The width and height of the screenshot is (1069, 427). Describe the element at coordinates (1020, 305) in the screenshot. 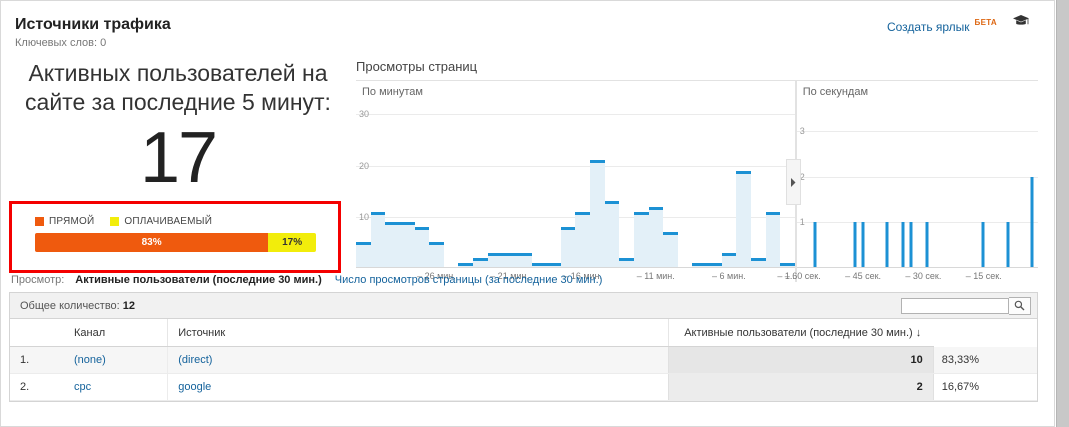

I see `search-icon` at that location.